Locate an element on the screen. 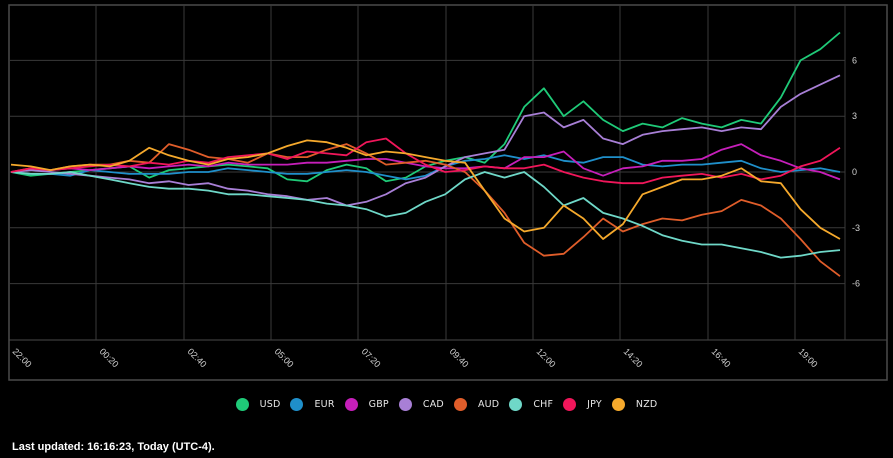 Image resolution: width=893 pixels, height=458 pixels. svg-text: 02:40 is located at coordinates (197, 357).